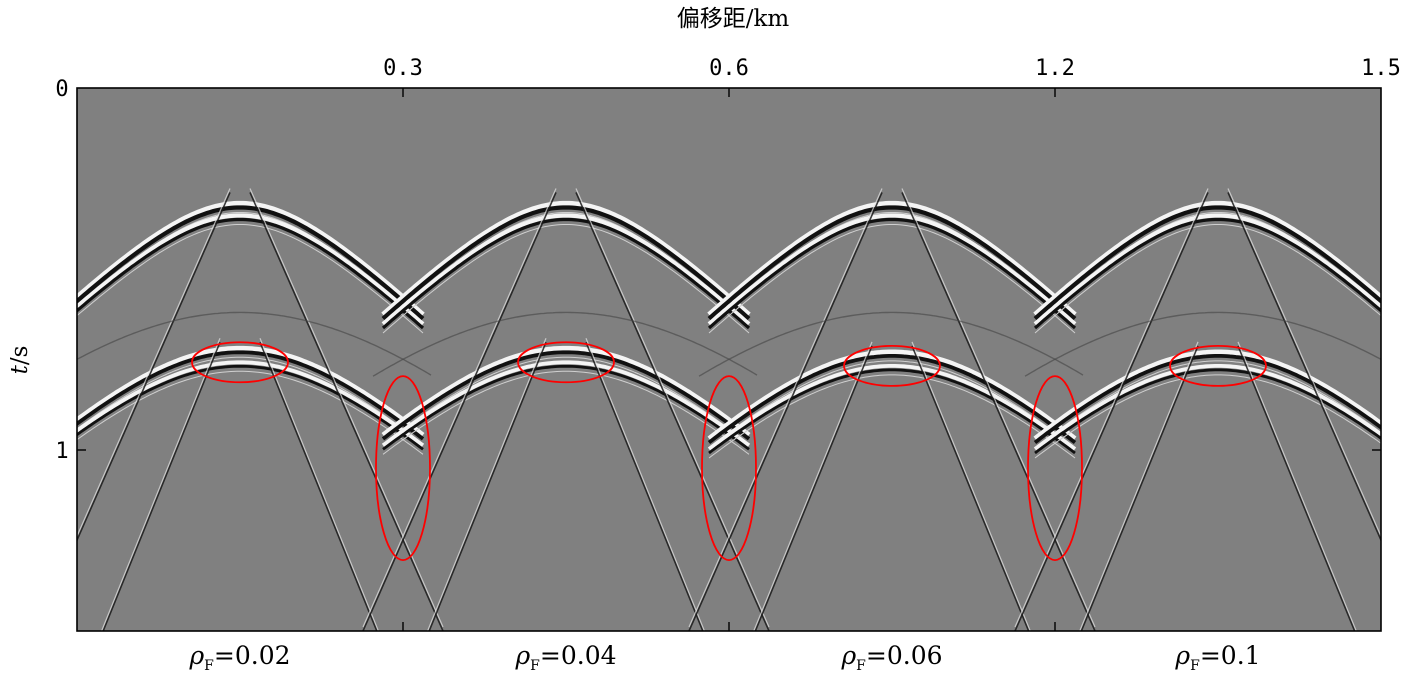 This screenshot has width=1415, height=673. What do you see at coordinates (20, 360) in the screenshot?
I see `y-axis-title: t/s` at bounding box center [20, 360].